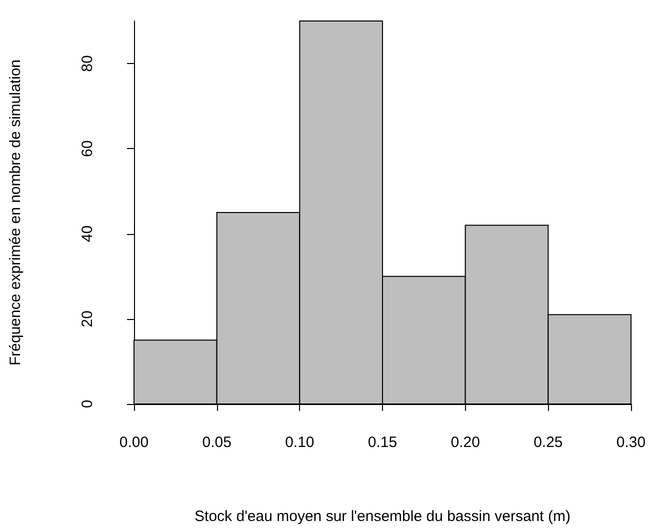 The height and width of the screenshot is (529, 651). What do you see at coordinates (383, 442) in the screenshot?
I see `x-tick-label: 0.15` at bounding box center [383, 442].